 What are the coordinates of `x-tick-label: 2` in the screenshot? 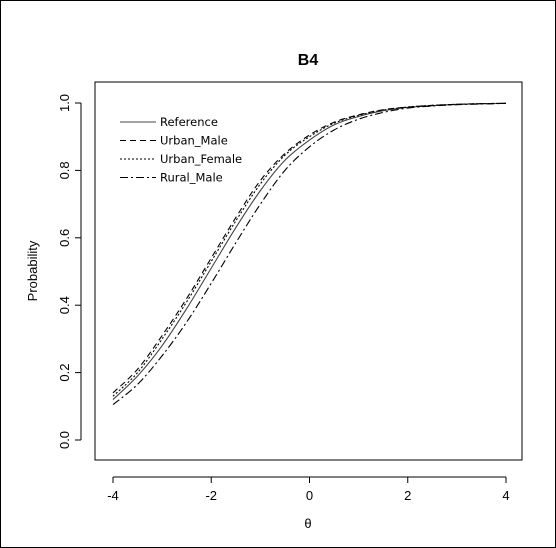 It's located at (407, 495).